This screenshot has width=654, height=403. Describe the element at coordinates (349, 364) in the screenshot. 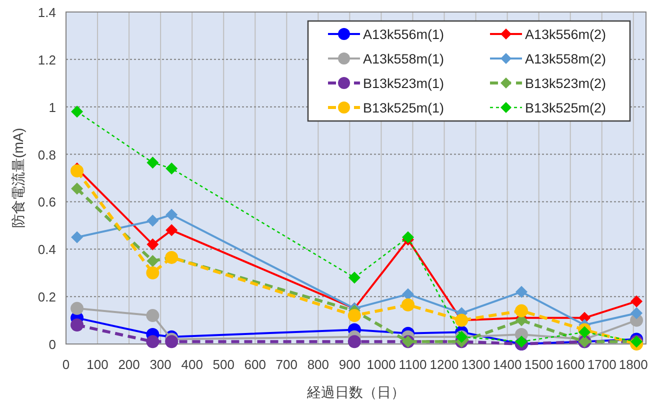

I see `x-tick-label: 900` at that location.